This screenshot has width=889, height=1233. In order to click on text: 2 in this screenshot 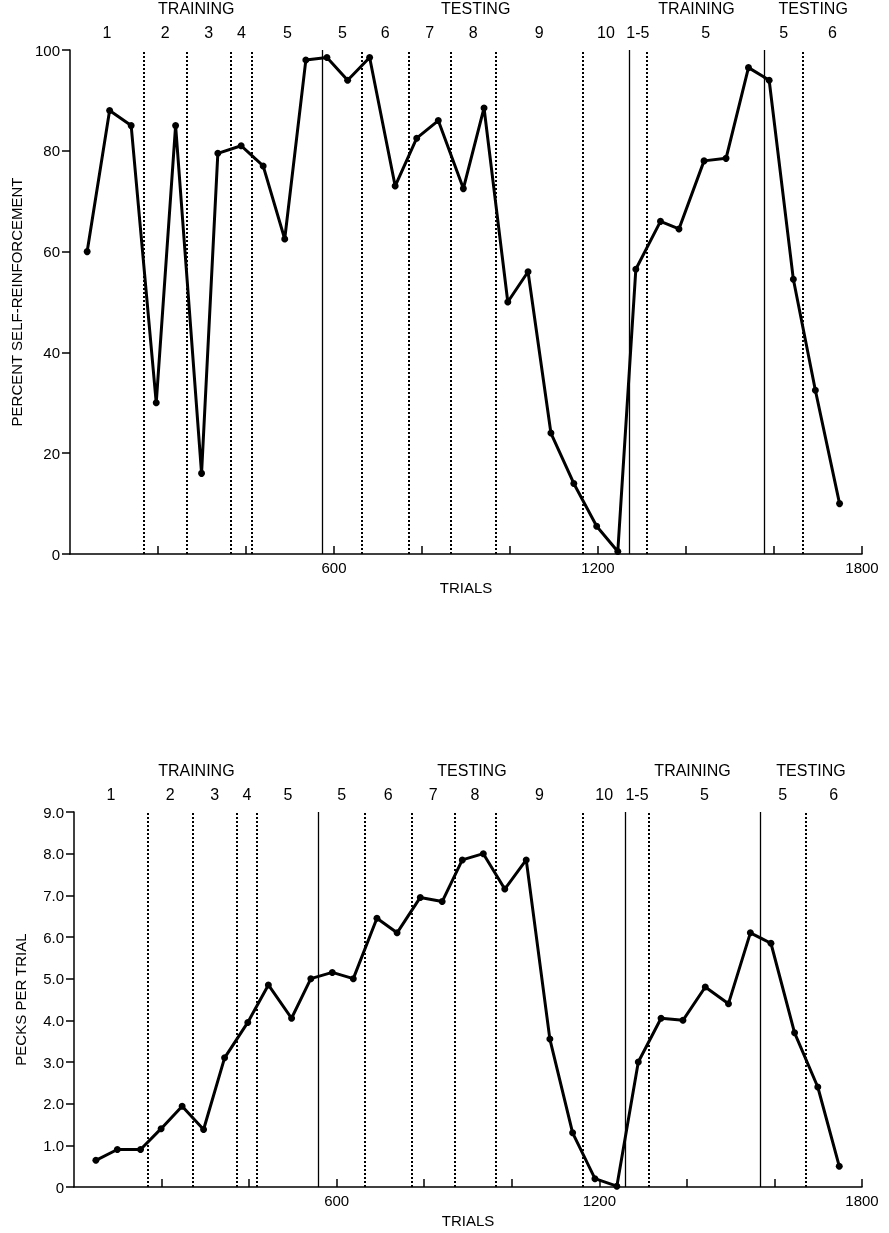, I will do `click(165, 32)`.